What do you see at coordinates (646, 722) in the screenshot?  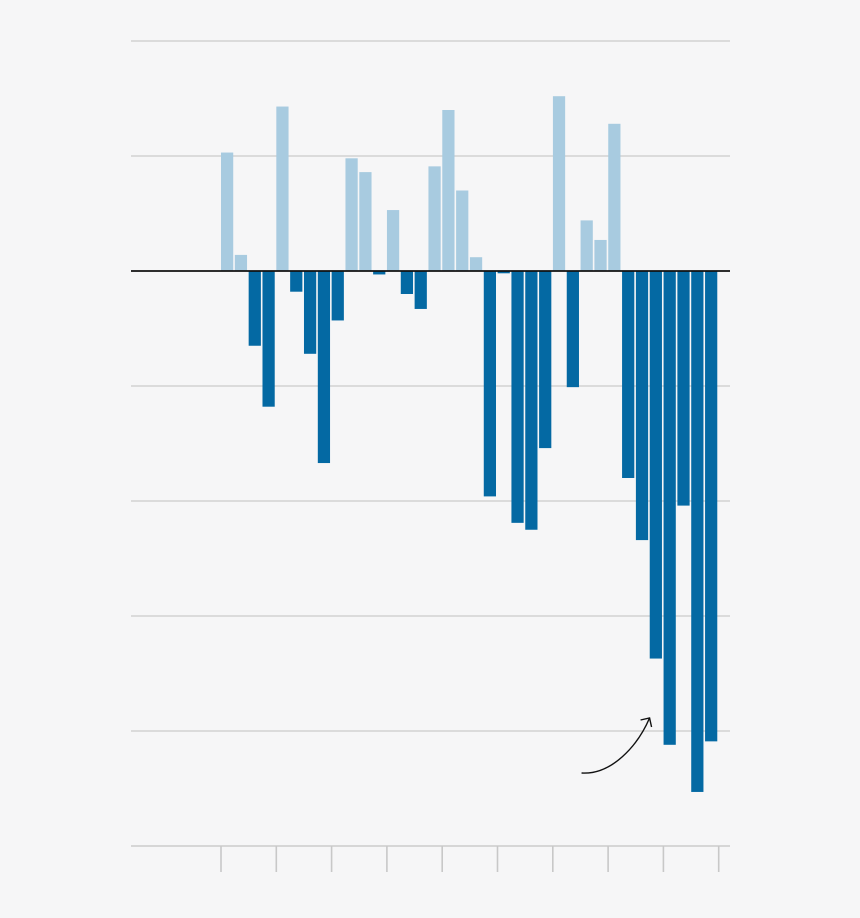 I see `annotation-arrowhead` at bounding box center [646, 722].